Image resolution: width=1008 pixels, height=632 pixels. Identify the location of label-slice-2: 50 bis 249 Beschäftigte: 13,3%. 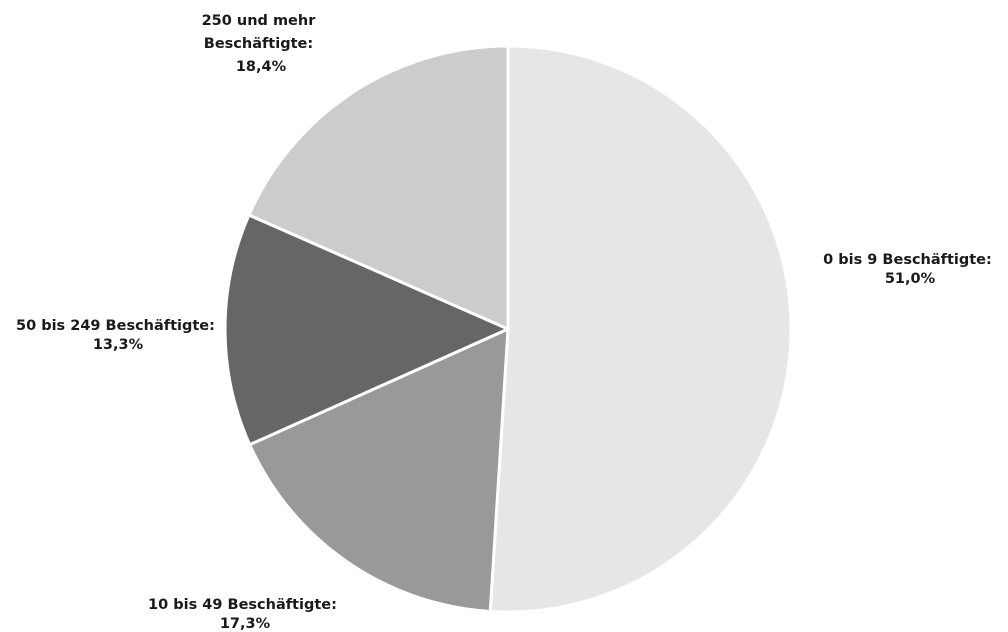
(118, 335).